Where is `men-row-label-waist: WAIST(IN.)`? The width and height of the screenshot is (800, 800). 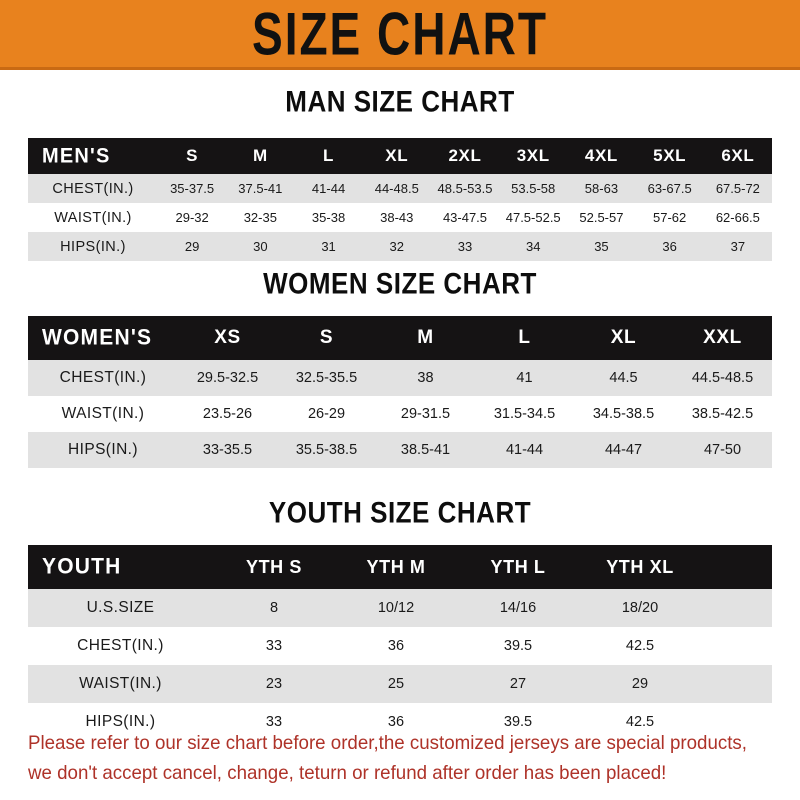 men-row-label-waist: WAIST(IN.) is located at coordinates (93, 217).